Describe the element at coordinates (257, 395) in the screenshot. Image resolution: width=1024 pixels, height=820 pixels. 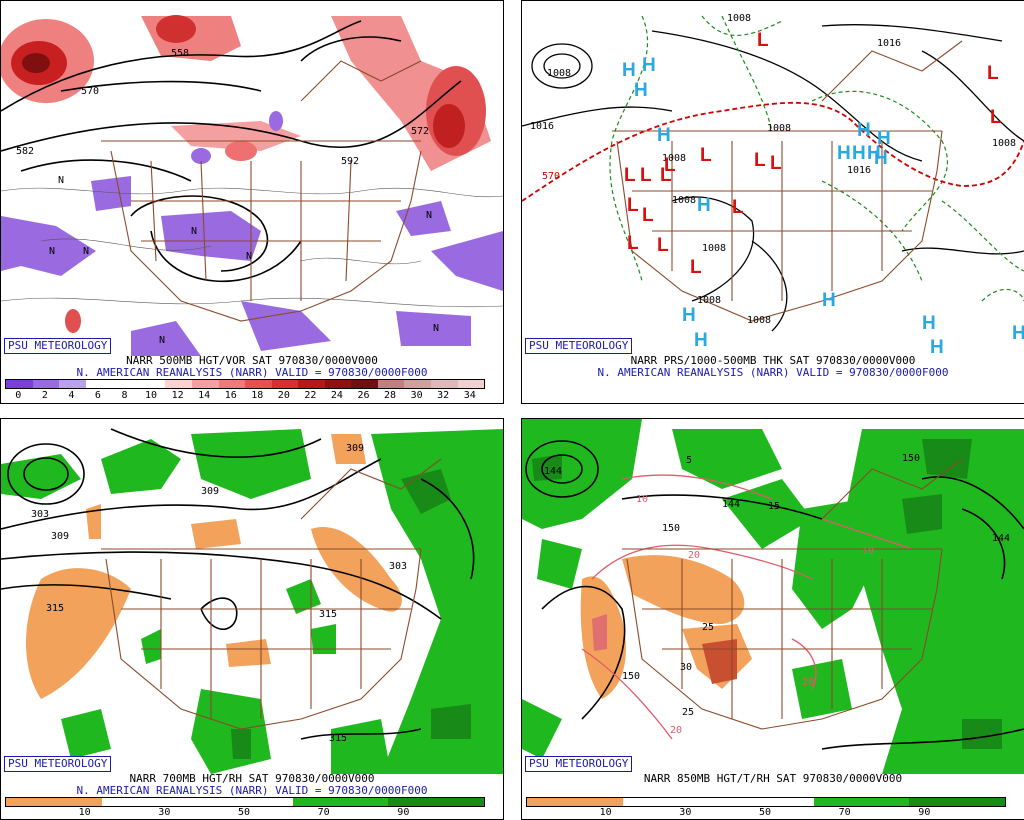
I see `colorbar-tick-label: 18` at that location.